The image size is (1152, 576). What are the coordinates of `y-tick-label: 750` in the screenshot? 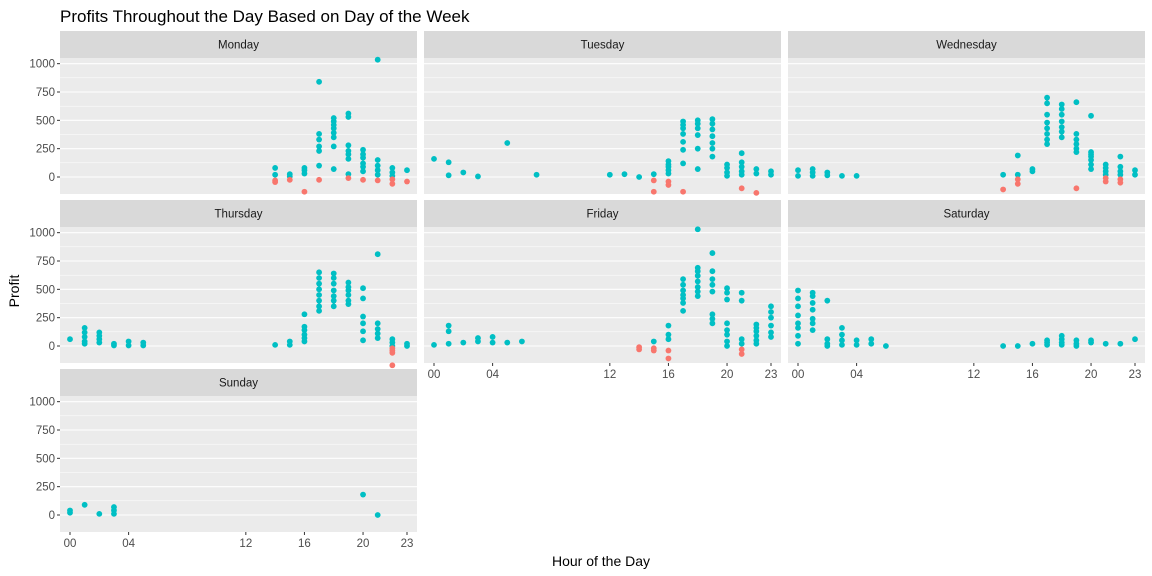 It's located at (45, 431).